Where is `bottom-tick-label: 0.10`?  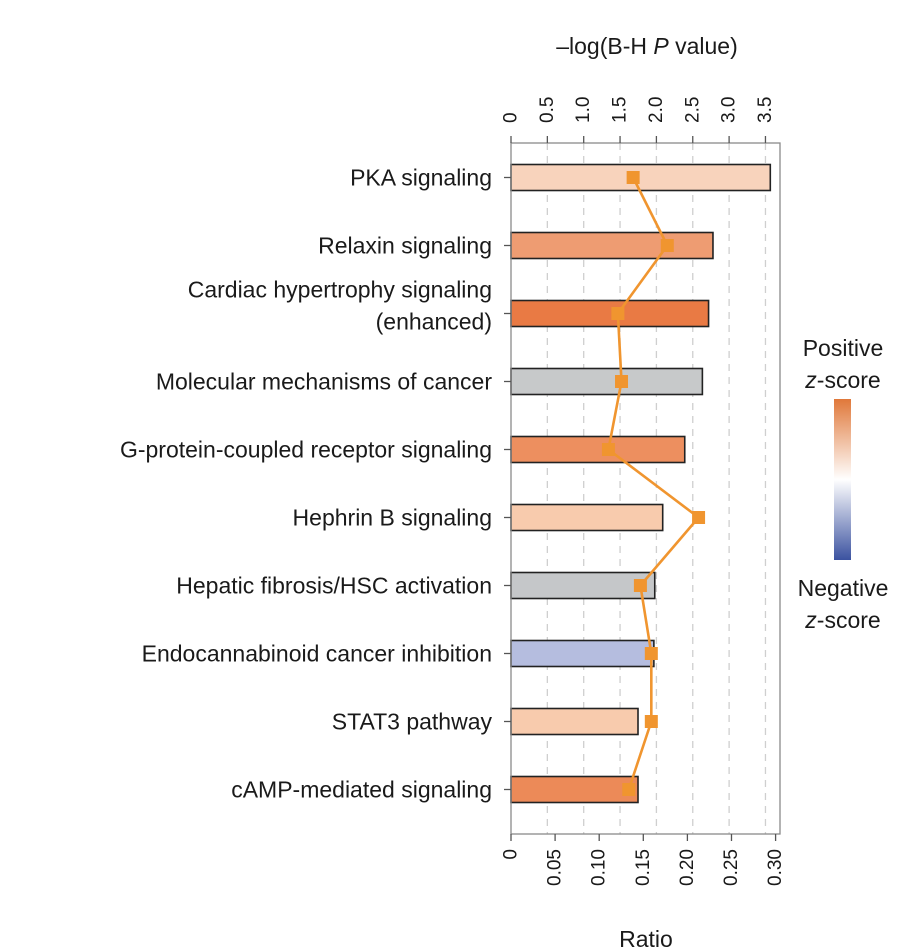 bottom-tick-label: 0.10 is located at coordinates (599, 867).